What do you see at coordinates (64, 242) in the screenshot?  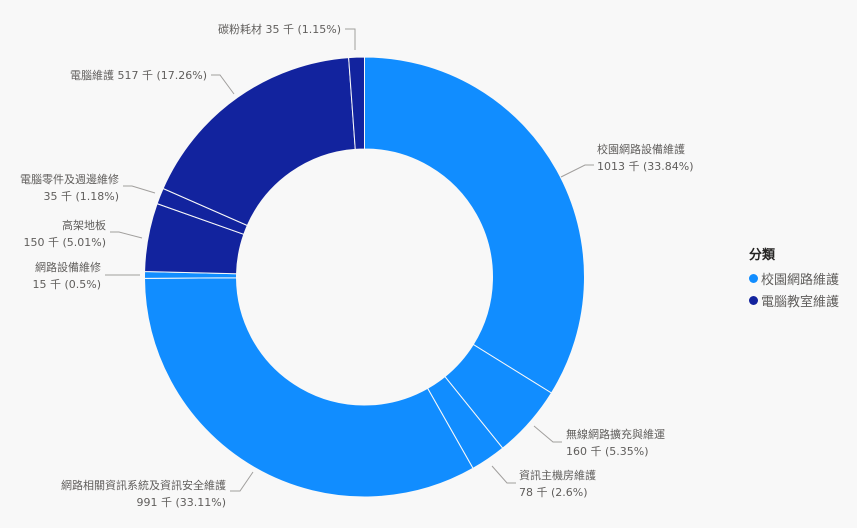 I see `slice-value: 150 千 (5.01%)` at bounding box center [64, 242].